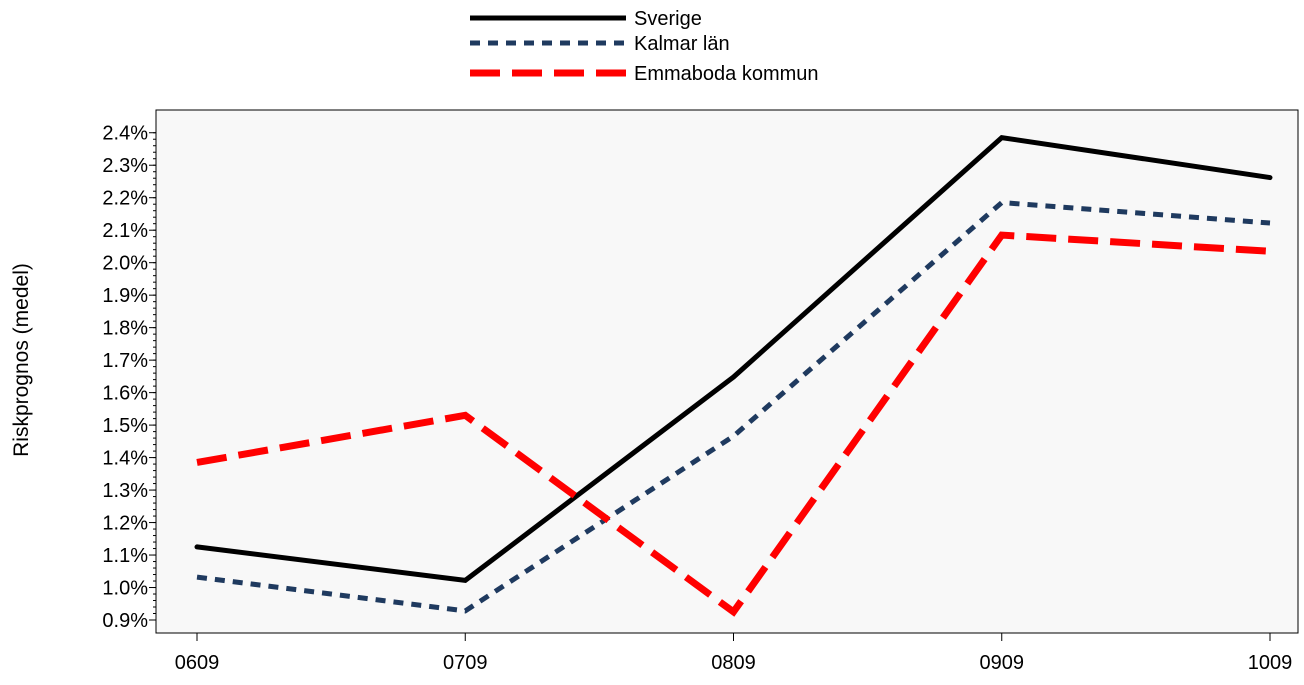 The height and width of the screenshot is (685, 1304). I want to click on y-tick-label: 2.4%, so click(125, 134).